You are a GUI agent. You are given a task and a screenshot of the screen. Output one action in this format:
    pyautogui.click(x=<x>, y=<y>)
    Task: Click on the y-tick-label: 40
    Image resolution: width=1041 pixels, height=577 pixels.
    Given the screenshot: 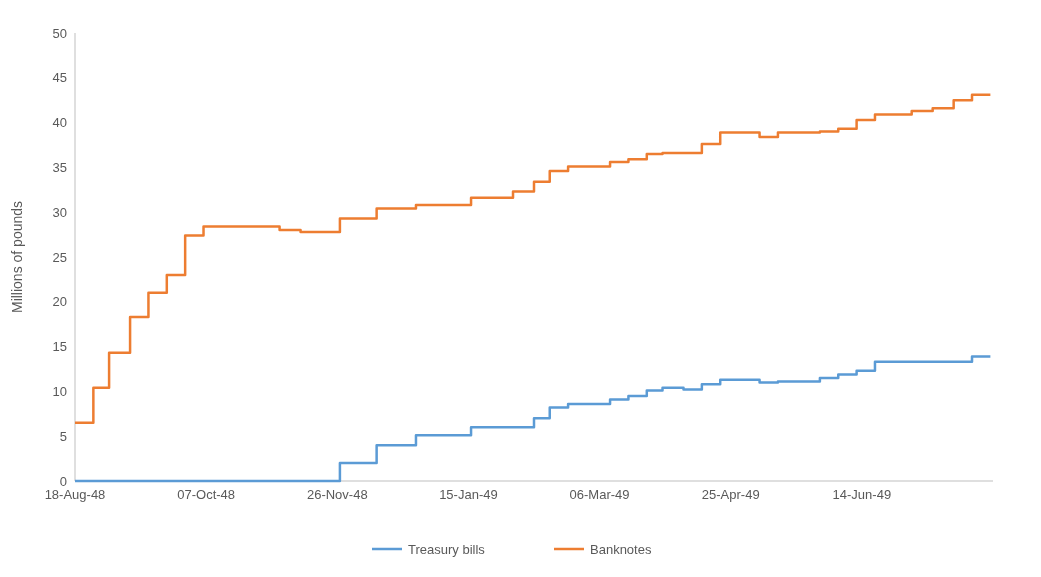 What is the action you would take?
    pyautogui.click(x=59, y=123)
    